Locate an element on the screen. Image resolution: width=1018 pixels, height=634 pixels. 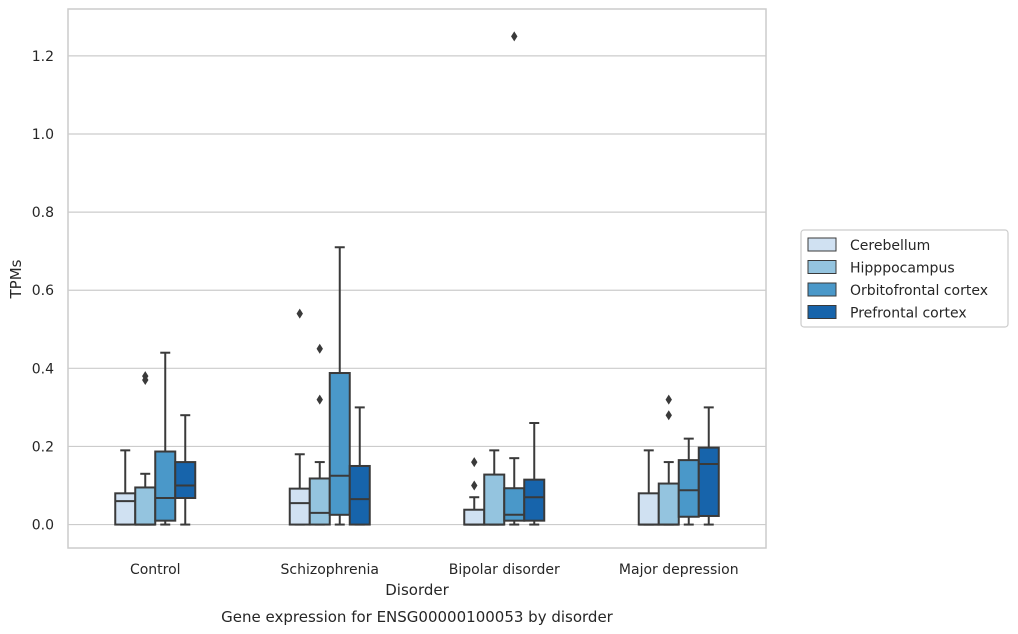
x-axis-label: Disorder is located at coordinates (417, 590).